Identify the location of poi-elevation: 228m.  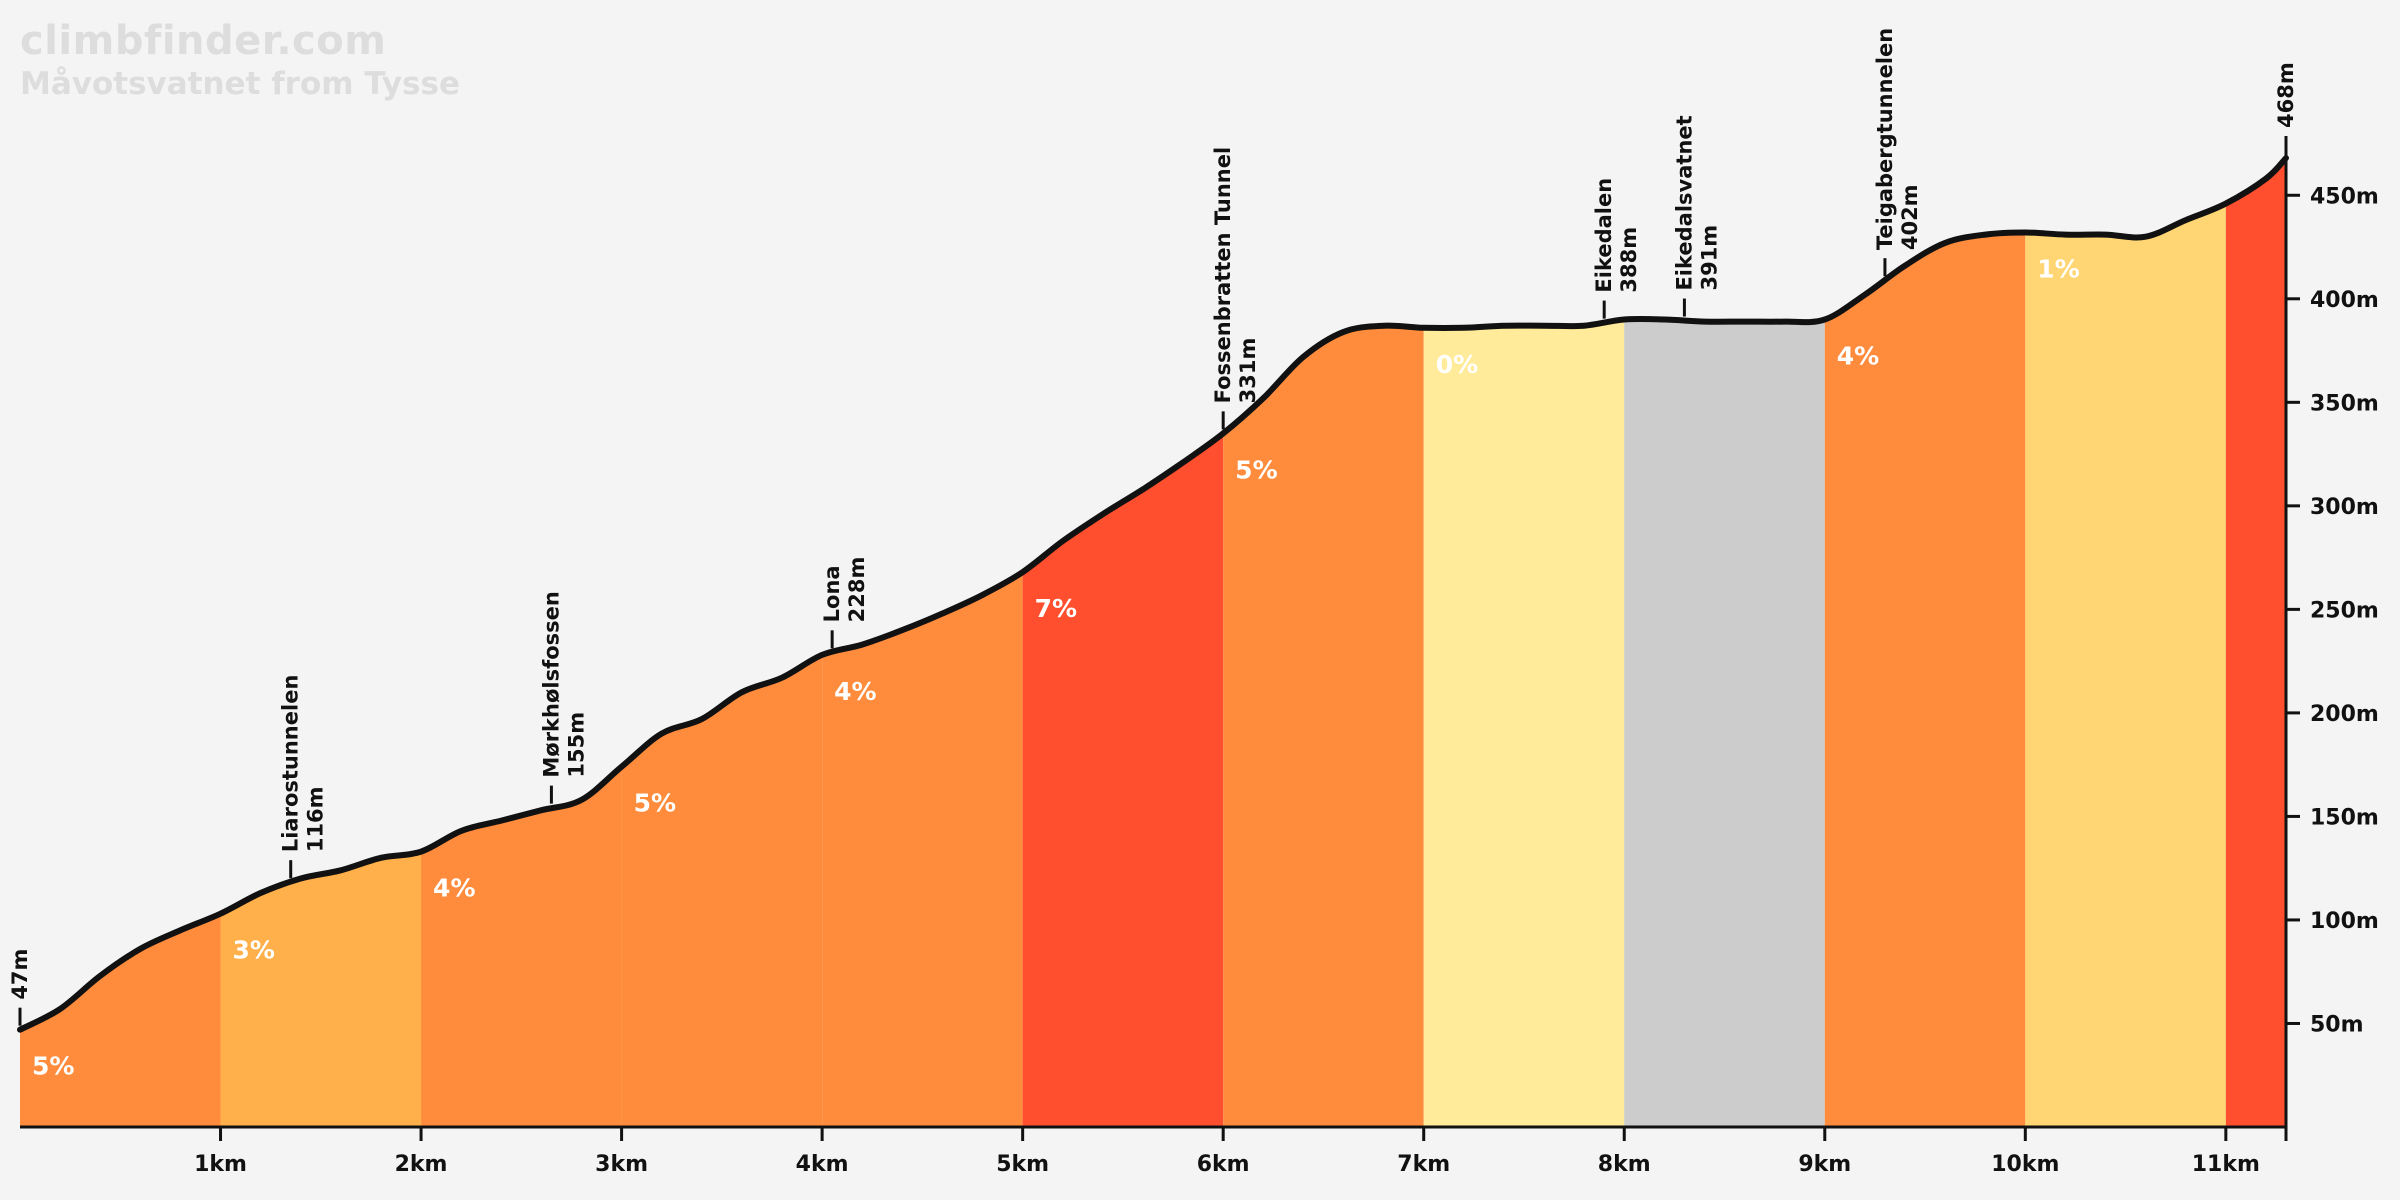
(857, 590).